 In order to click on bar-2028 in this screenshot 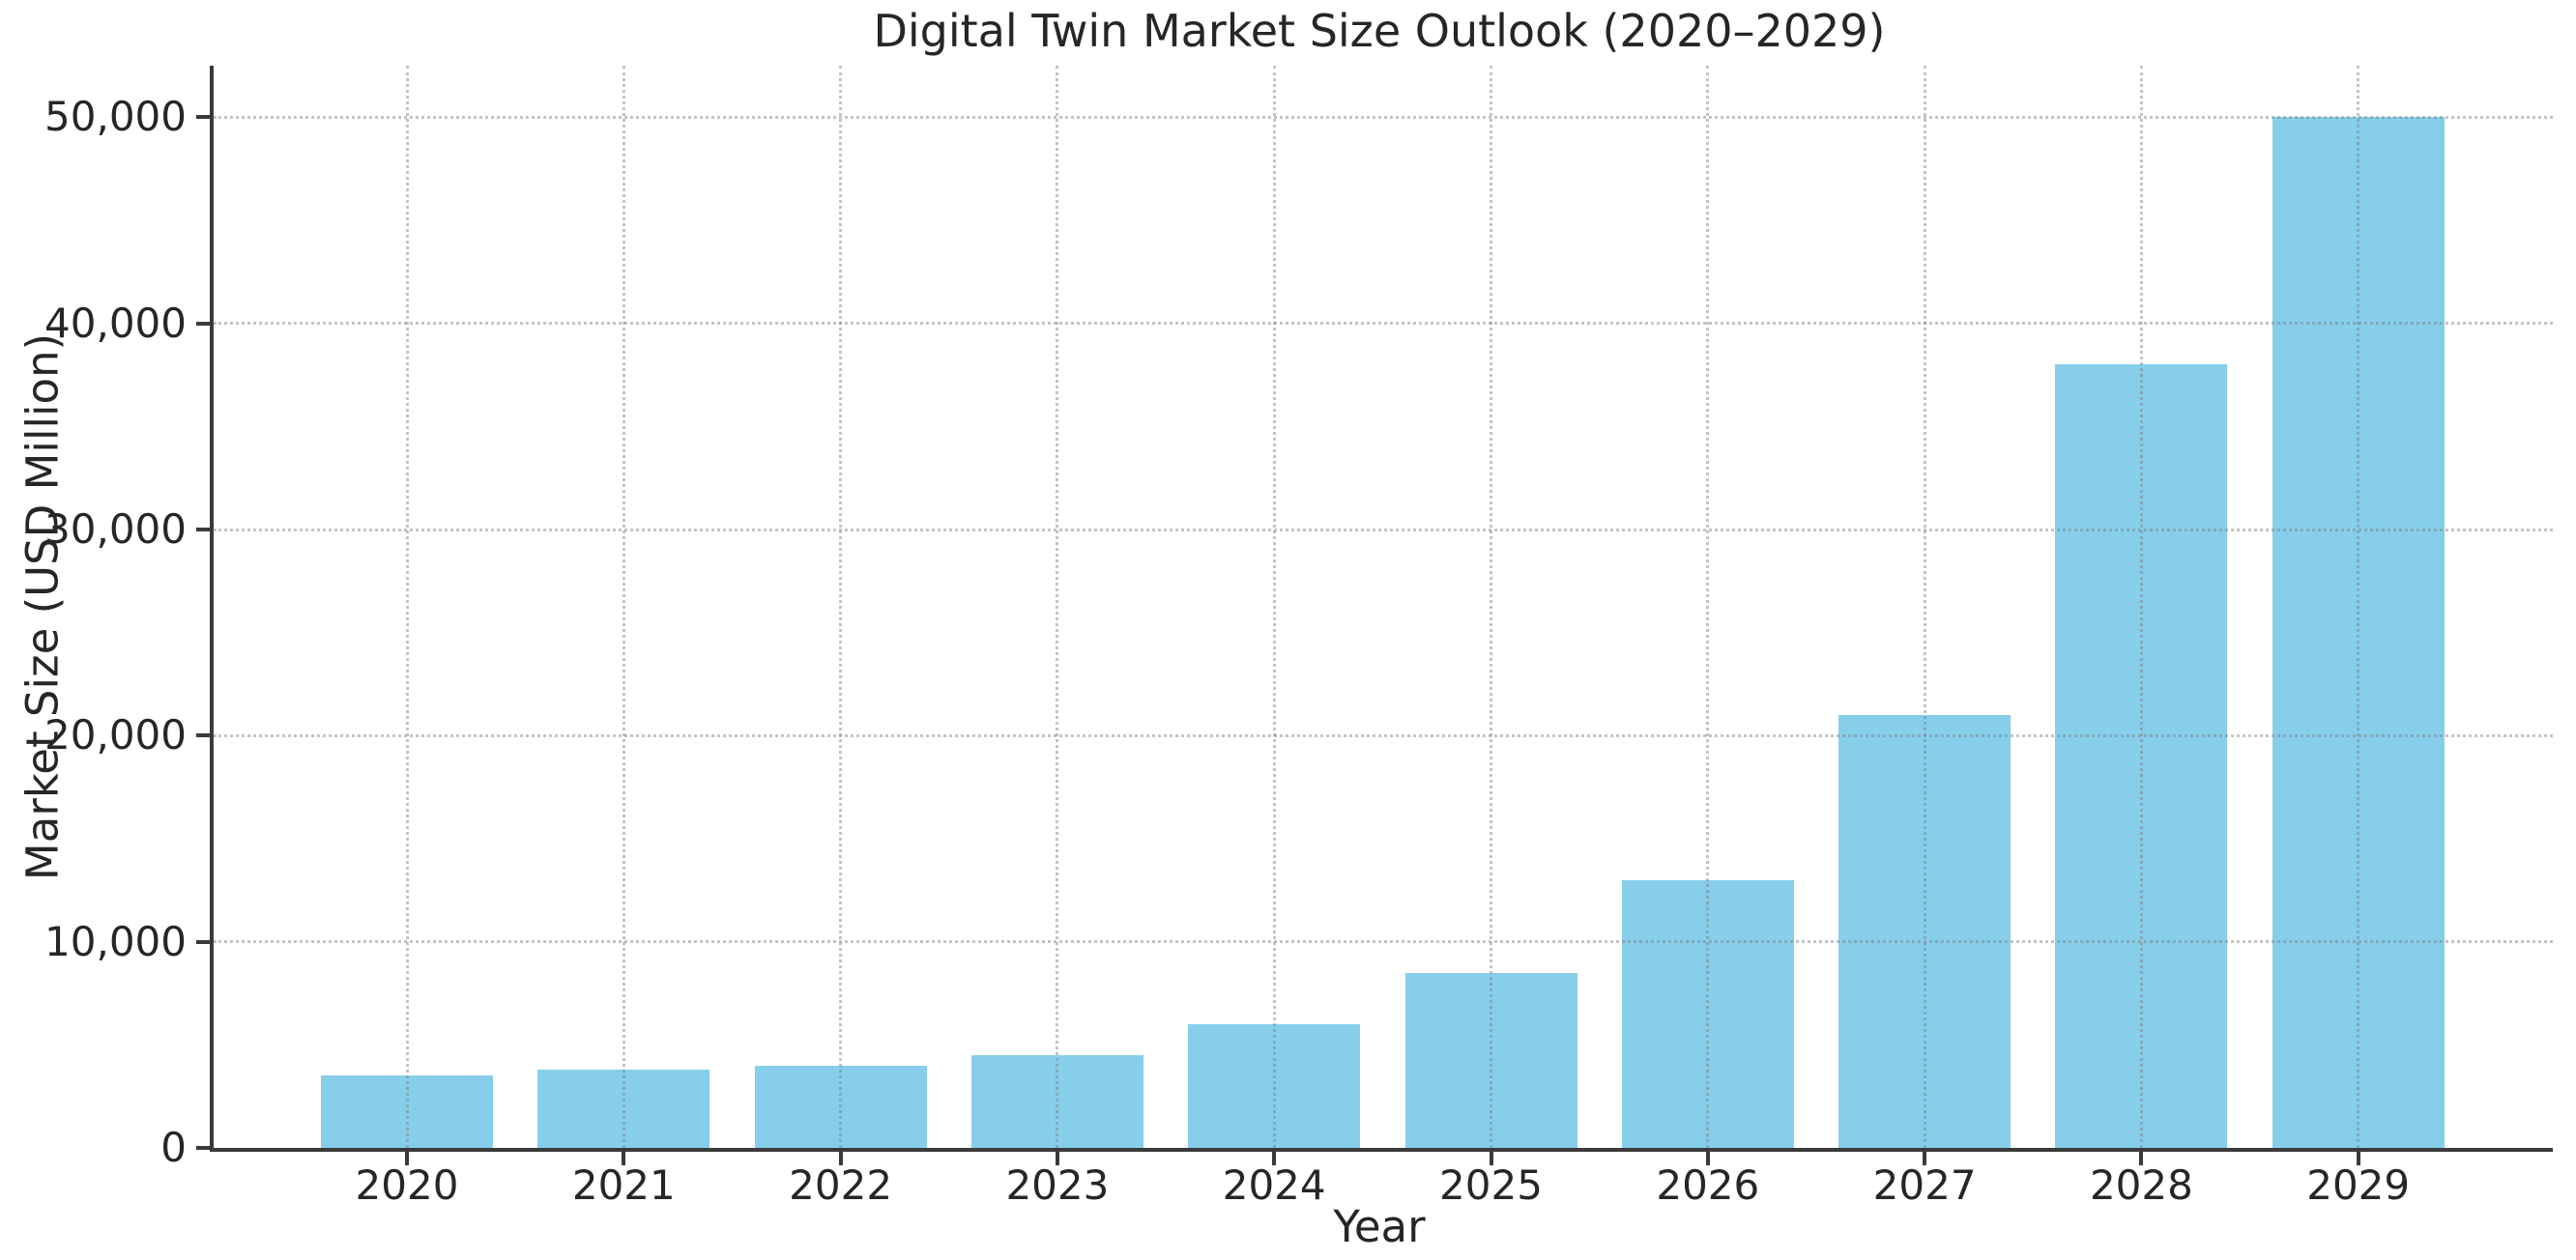, I will do `click(2141, 756)`.